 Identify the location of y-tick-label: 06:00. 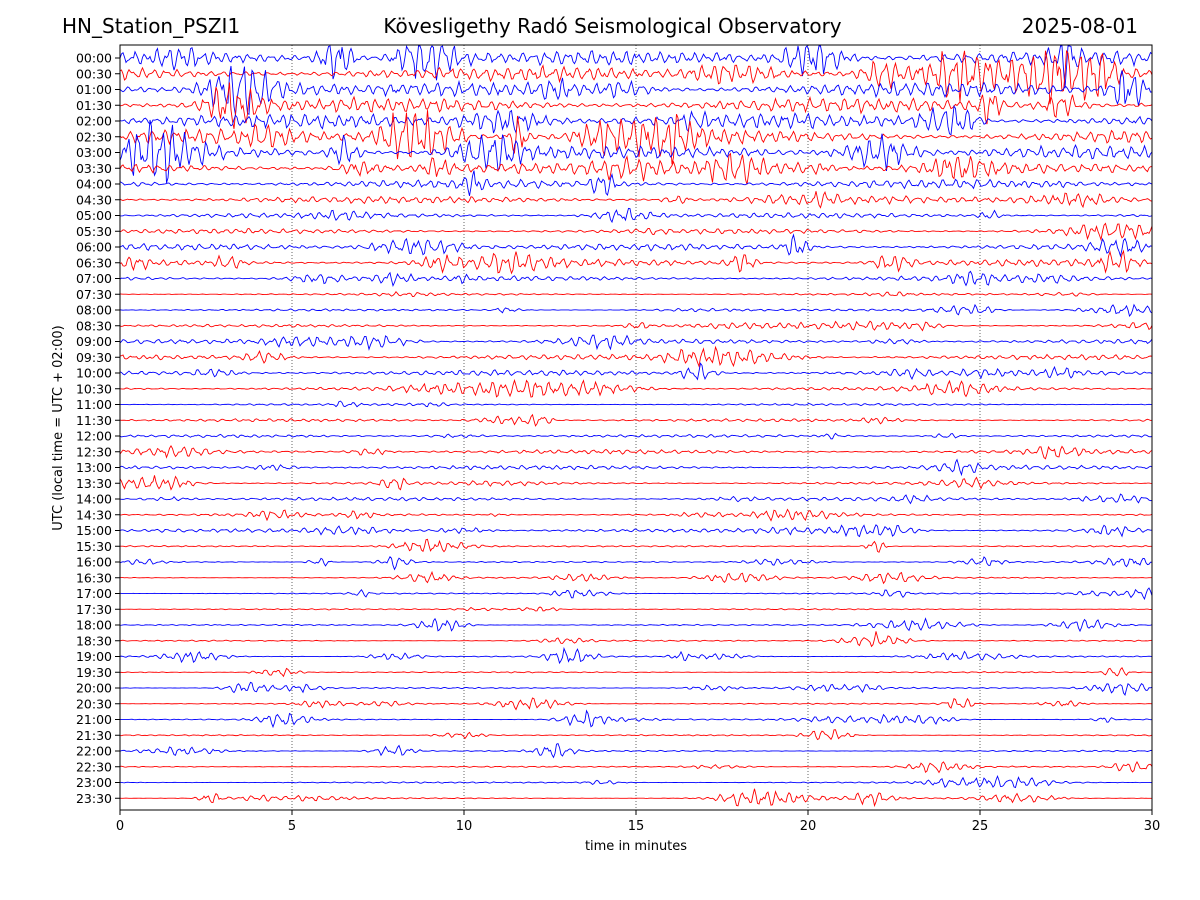
(94, 247).